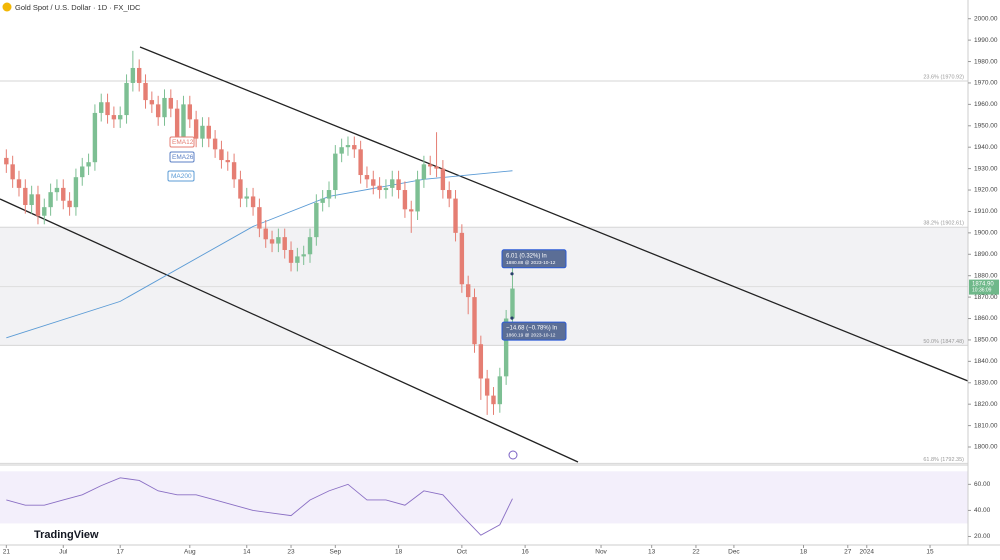 This screenshot has height=560, width=1000. I want to click on rsi-band, so click(484, 497).